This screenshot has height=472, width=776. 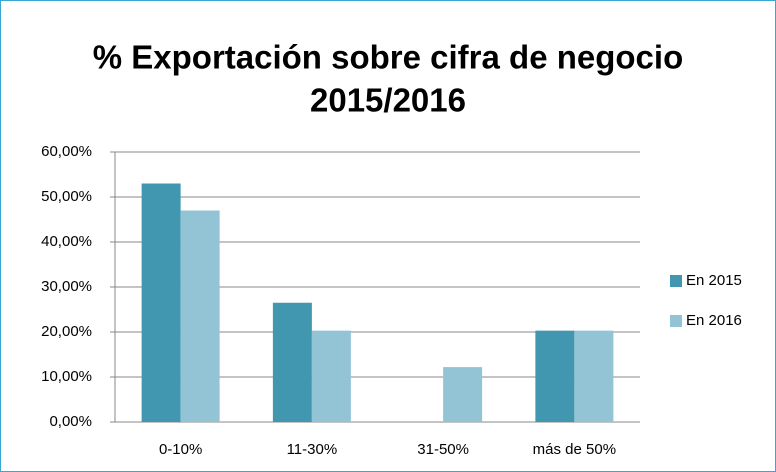 I want to click on x-tick-label: 11-30%, so click(x=312, y=449).